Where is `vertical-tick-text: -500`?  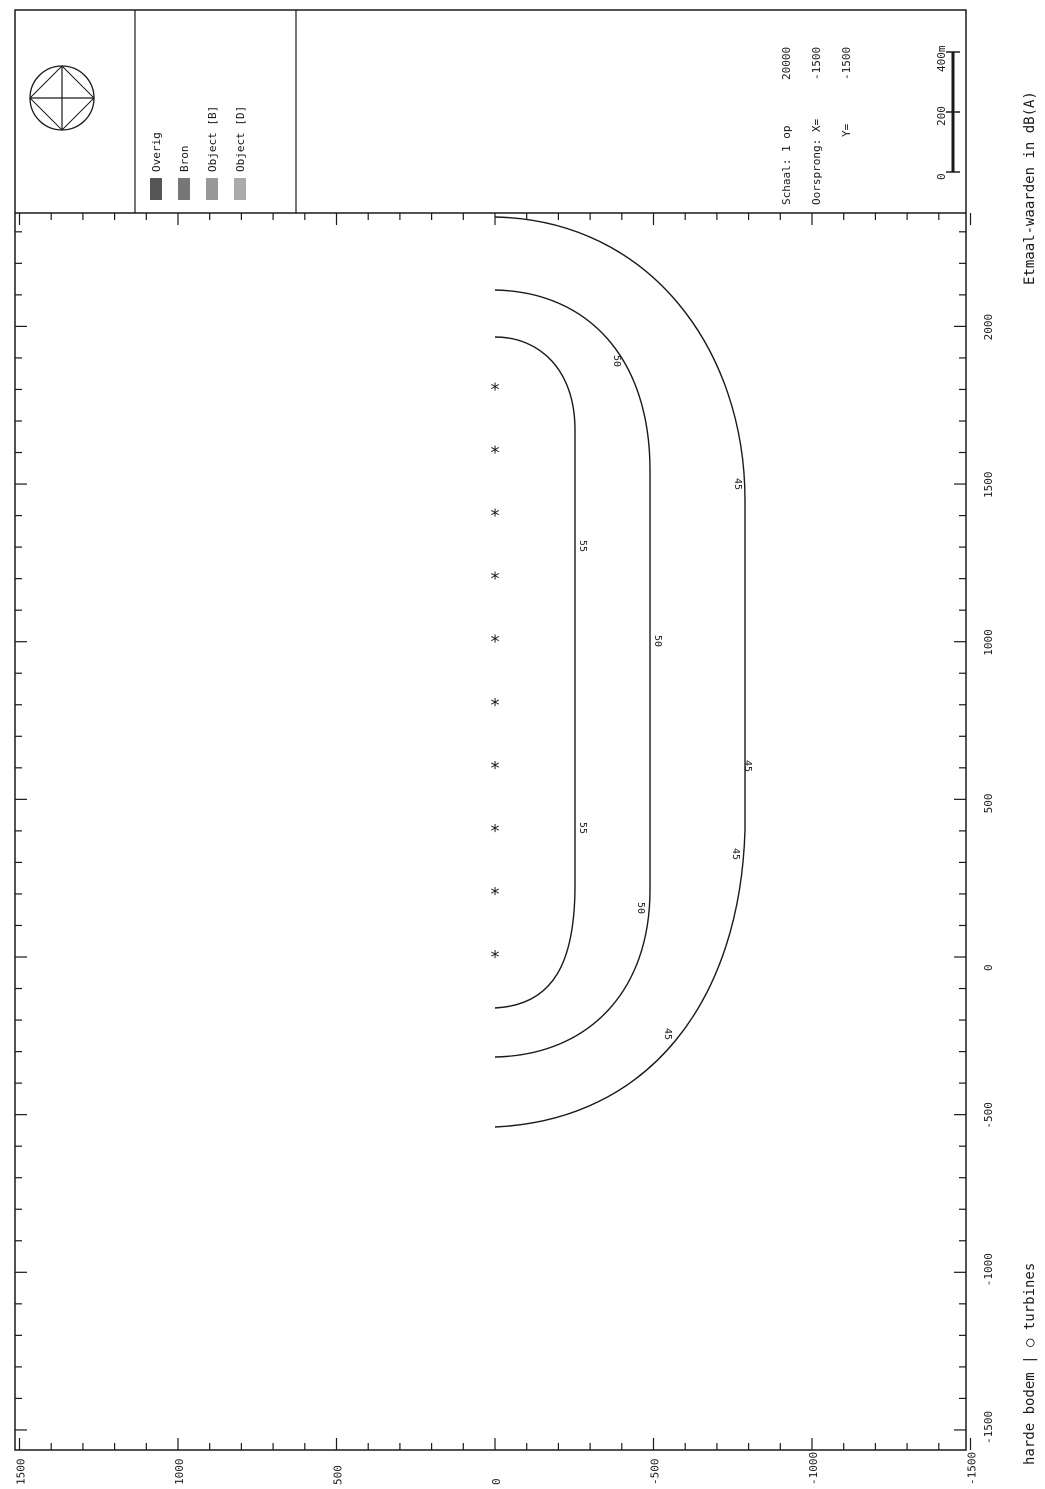
vertical-tick-text: -500 is located at coordinates (655, 1472).